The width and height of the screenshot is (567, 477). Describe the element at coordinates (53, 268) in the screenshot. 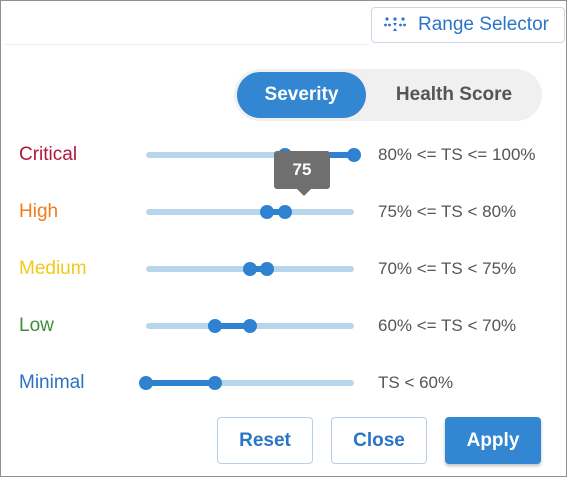

I see `label-medium: Medium` at that location.